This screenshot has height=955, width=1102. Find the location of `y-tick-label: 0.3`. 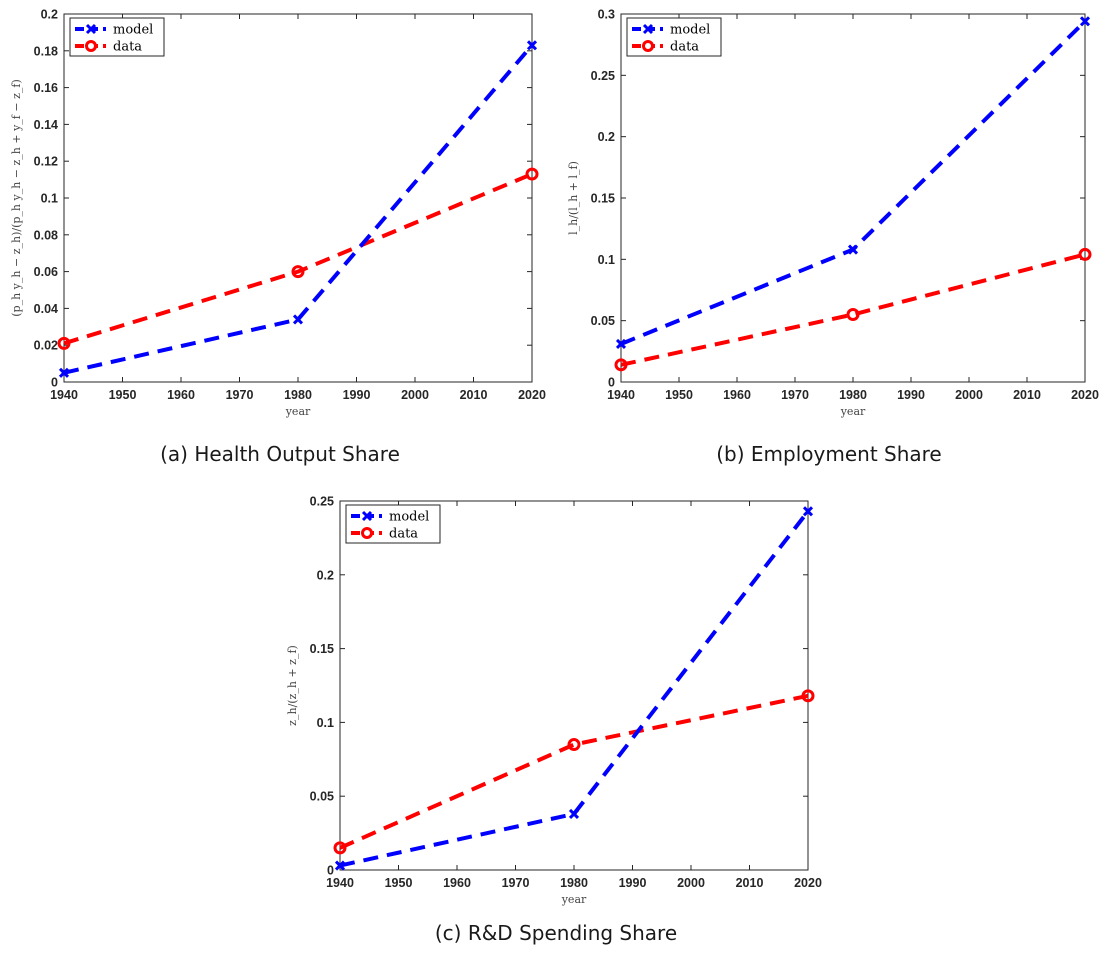

y-tick-label: 0.3 is located at coordinates (606, 15).